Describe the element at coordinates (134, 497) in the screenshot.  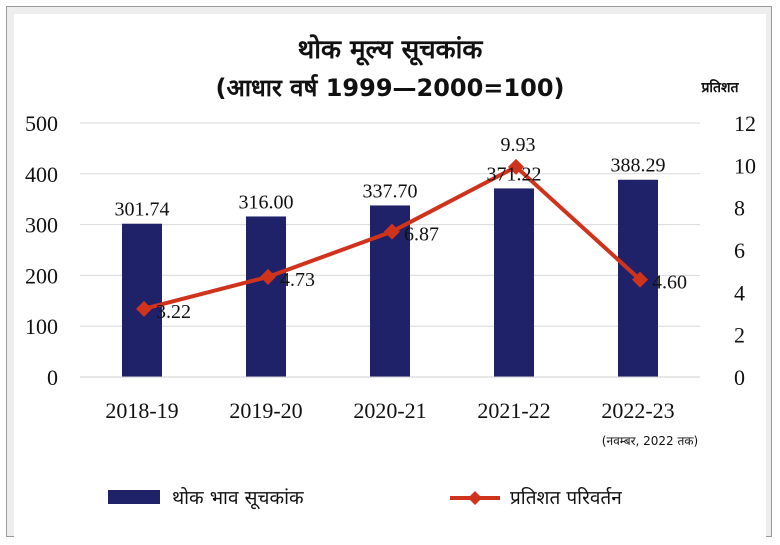
I see `legend-swatch-bar` at that location.